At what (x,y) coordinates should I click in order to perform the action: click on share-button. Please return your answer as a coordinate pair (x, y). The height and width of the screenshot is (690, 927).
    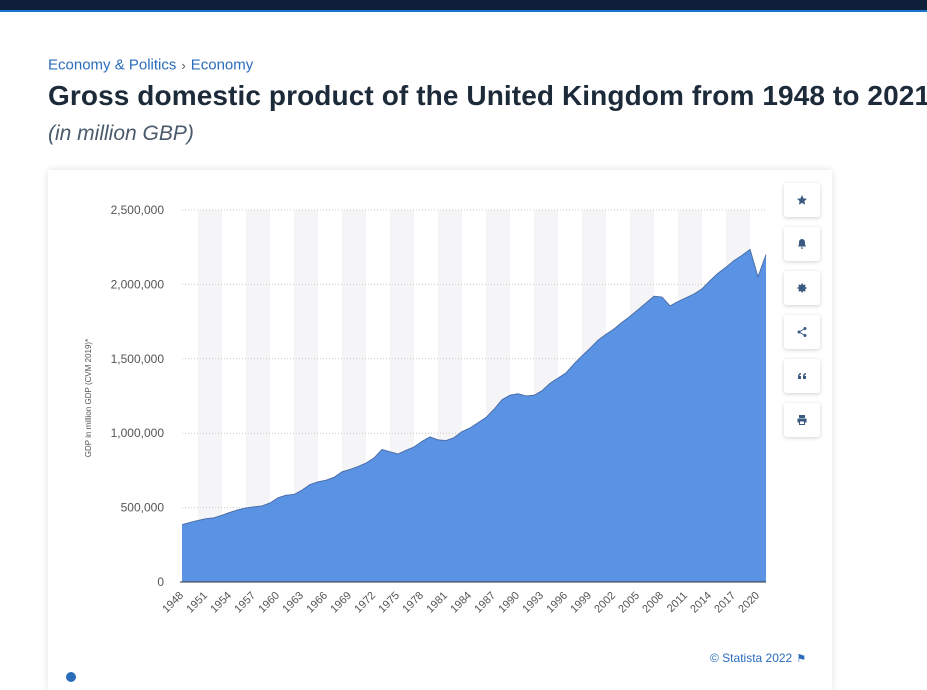
    Looking at the image, I should click on (802, 332).